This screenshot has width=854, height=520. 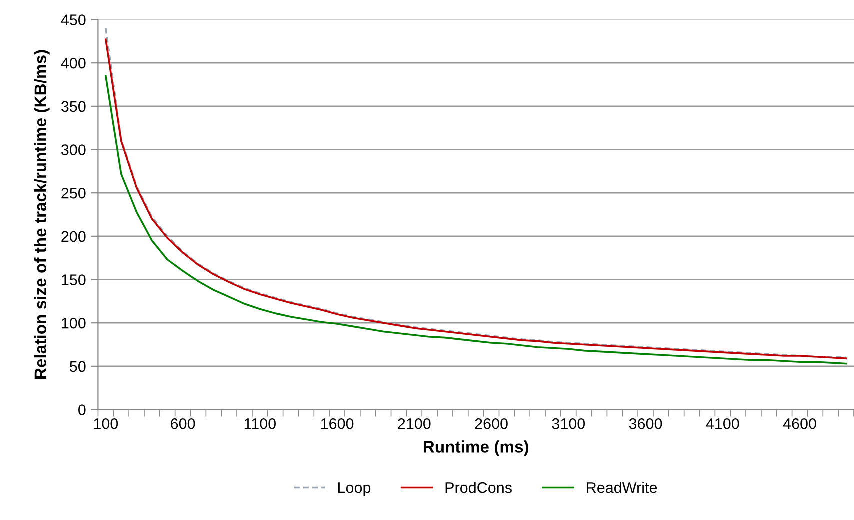 What do you see at coordinates (106, 424) in the screenshot?
I see `x-tick-label: 100` at bounding box center [106, 424].